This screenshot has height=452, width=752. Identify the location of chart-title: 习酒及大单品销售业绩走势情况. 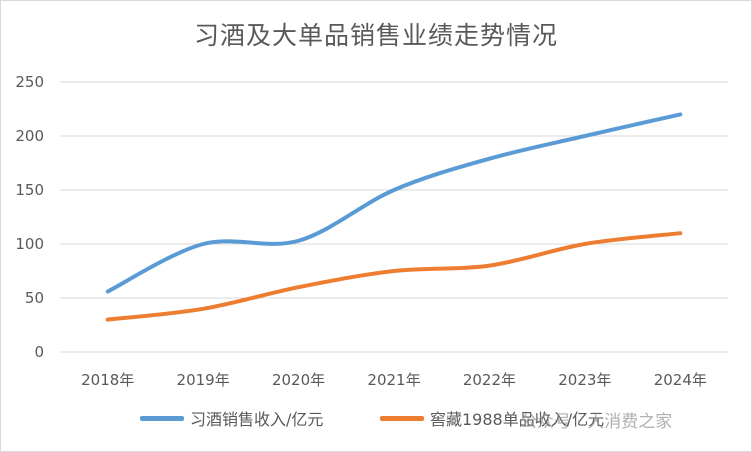
(375, 35).